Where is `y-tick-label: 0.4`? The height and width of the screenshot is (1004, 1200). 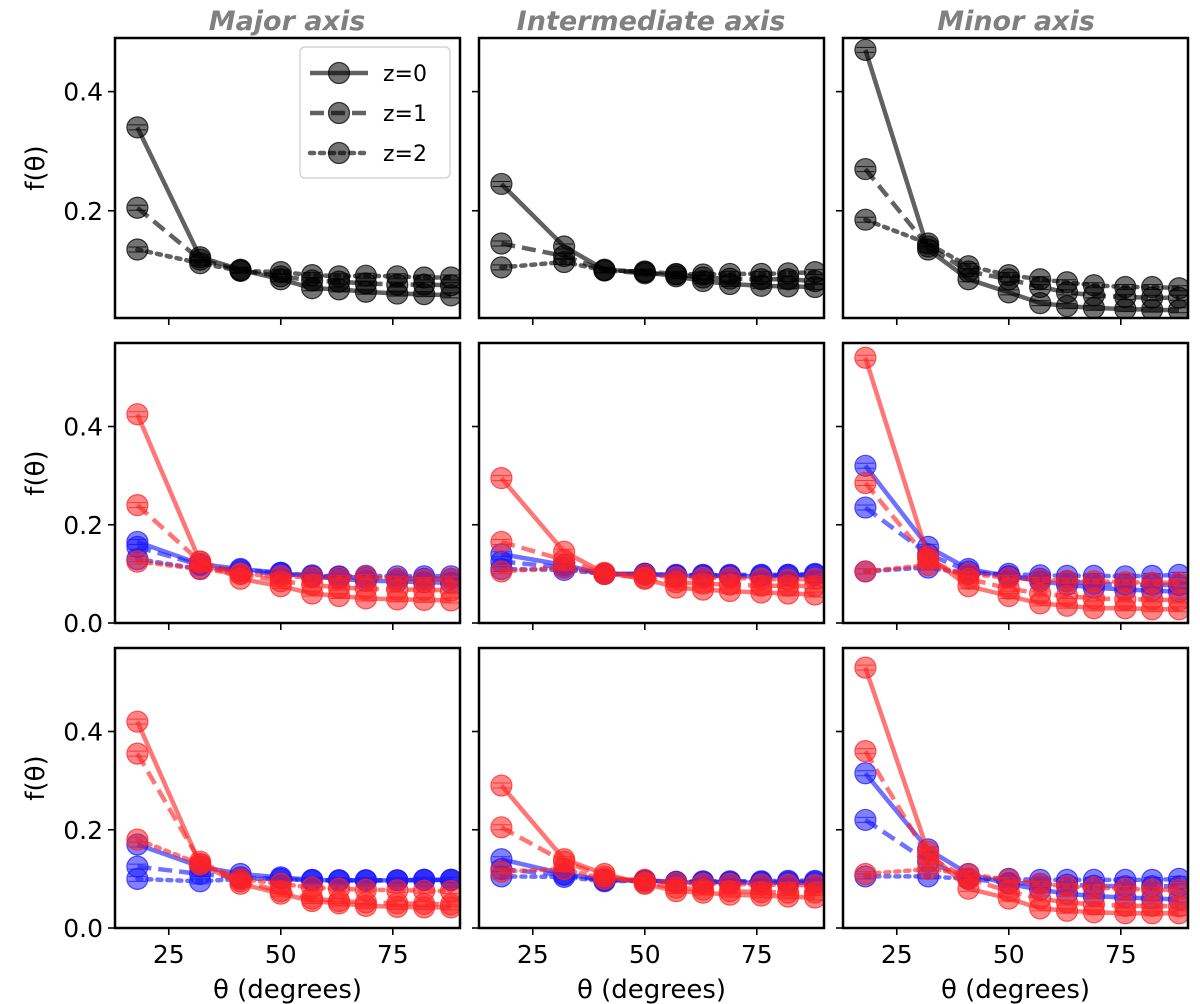
y-tick-label: 0.4 is located at coordinates (83, 732).